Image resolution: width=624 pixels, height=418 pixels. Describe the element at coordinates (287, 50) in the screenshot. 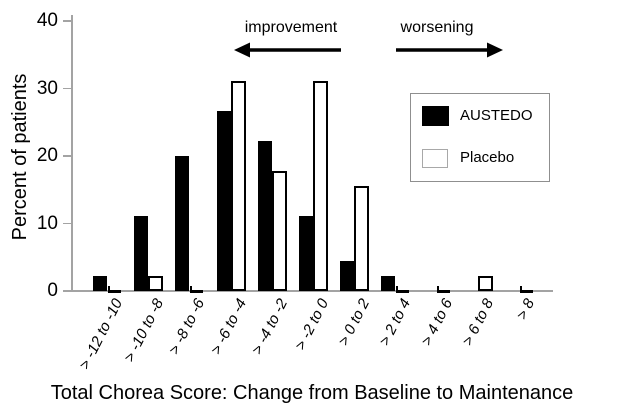

I see `improvement-arrow-icon` at that location.